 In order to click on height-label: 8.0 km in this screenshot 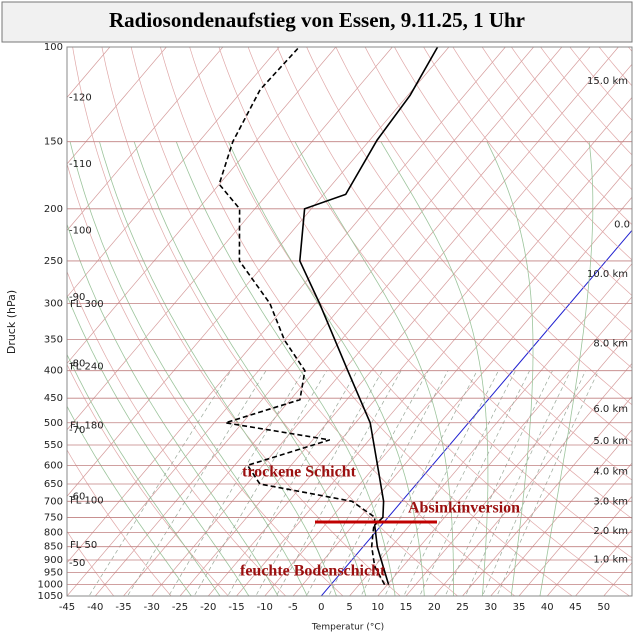, I will do `click(610, 343)`.